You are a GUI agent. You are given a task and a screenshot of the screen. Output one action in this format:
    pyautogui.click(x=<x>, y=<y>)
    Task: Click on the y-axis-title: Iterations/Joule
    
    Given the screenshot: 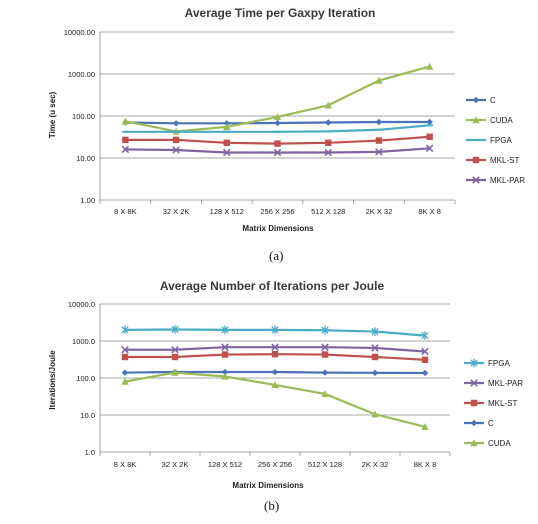 What is the action you would take?
    pyautogui.click(x=52, y=380)
    